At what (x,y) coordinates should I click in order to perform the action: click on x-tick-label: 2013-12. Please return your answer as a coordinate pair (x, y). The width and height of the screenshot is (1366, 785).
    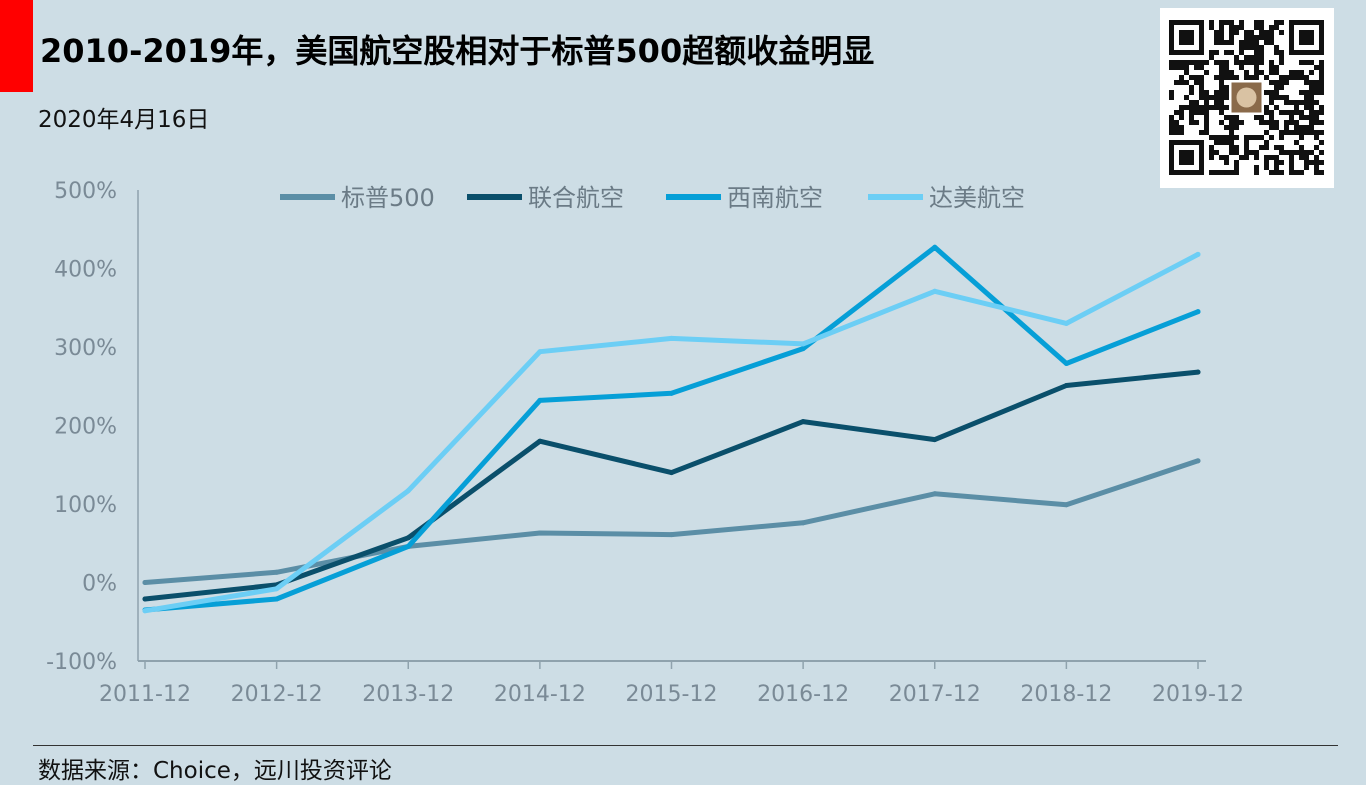
    Looking at the image, I should click on (408, 694).